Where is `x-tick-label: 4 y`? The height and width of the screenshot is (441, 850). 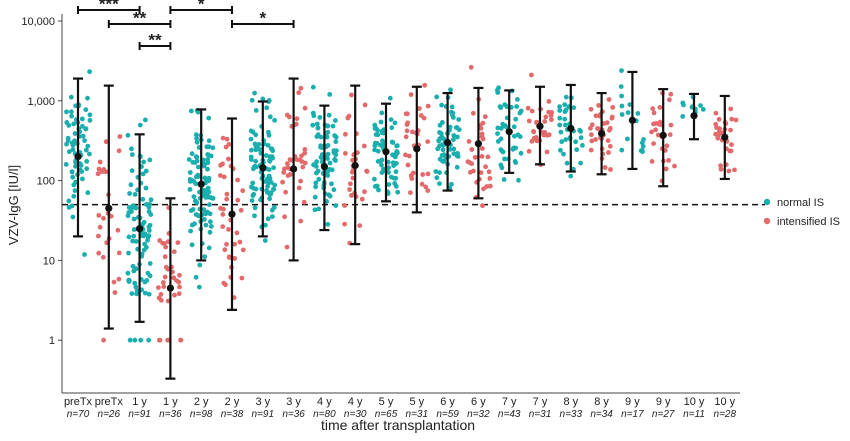 x-tick-label: 4 y is located at coordinates (355, 402).